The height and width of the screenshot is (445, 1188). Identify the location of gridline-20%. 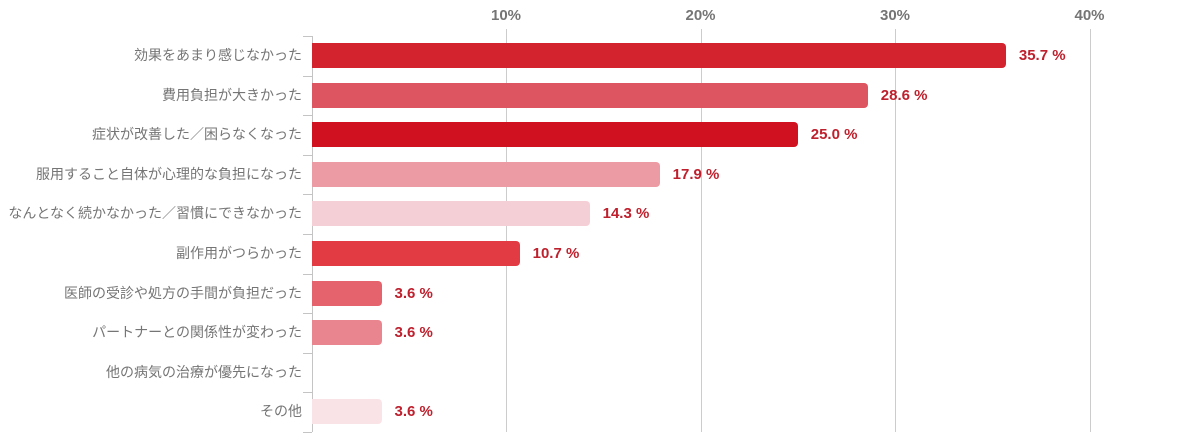
(701, 230).